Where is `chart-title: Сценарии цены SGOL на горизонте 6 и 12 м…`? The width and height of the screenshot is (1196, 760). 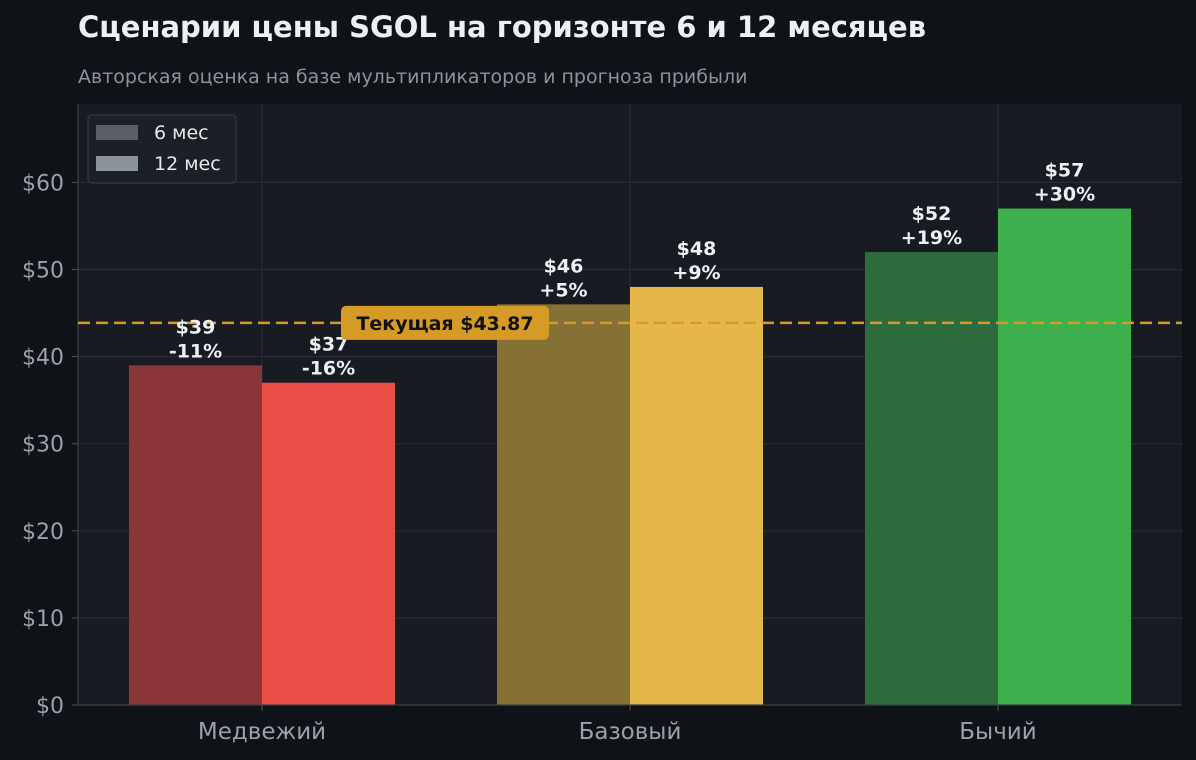 chart-title: Сценарии цены SGOL на горизонте 6 и 12 м… is located at coordinates (502, 27).